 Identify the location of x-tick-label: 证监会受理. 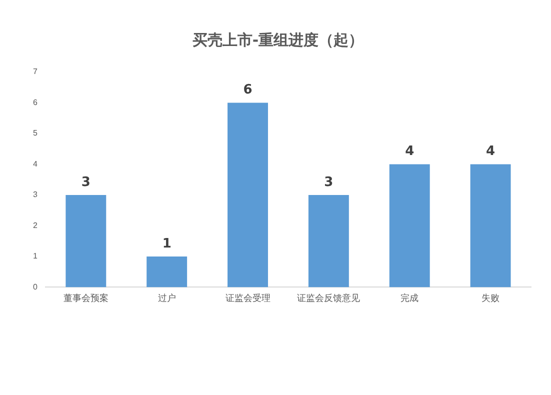
(247, 298).